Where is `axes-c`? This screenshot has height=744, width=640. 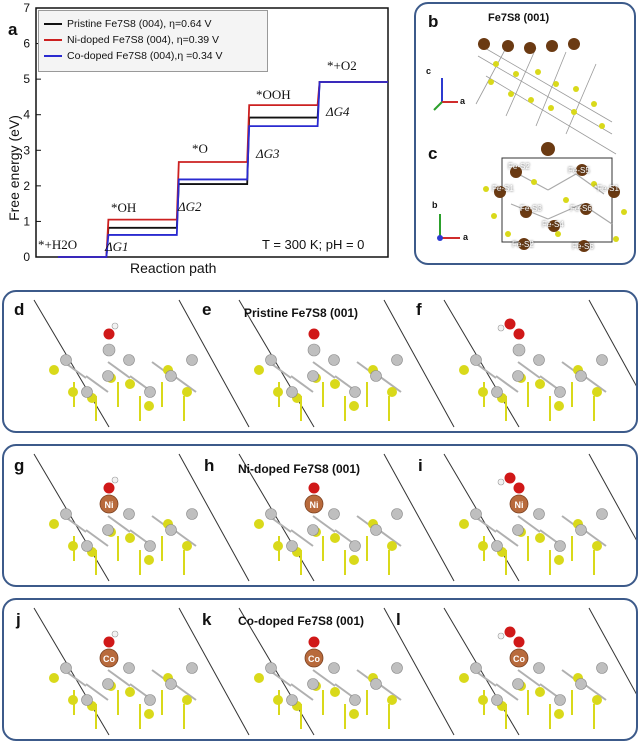 axes-c is located at coordinates (449, 226).